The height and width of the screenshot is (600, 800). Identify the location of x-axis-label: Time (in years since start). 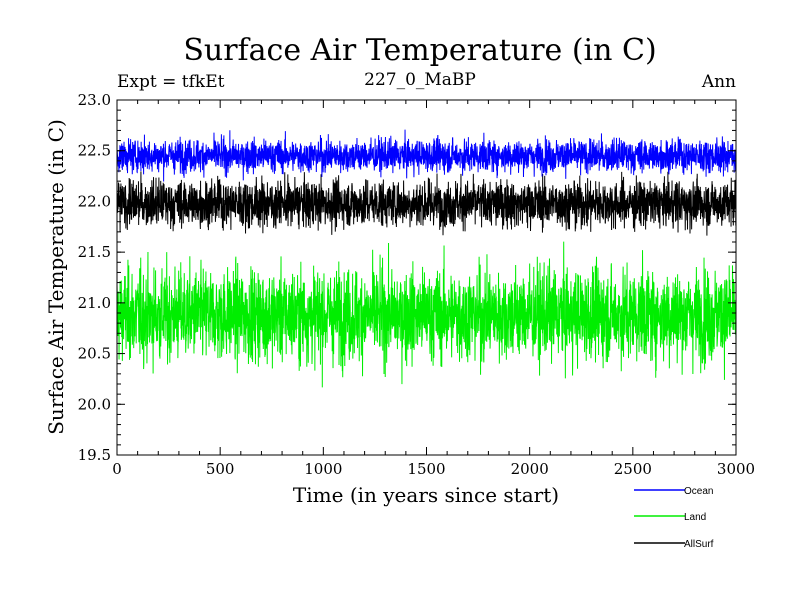
(426, 495).